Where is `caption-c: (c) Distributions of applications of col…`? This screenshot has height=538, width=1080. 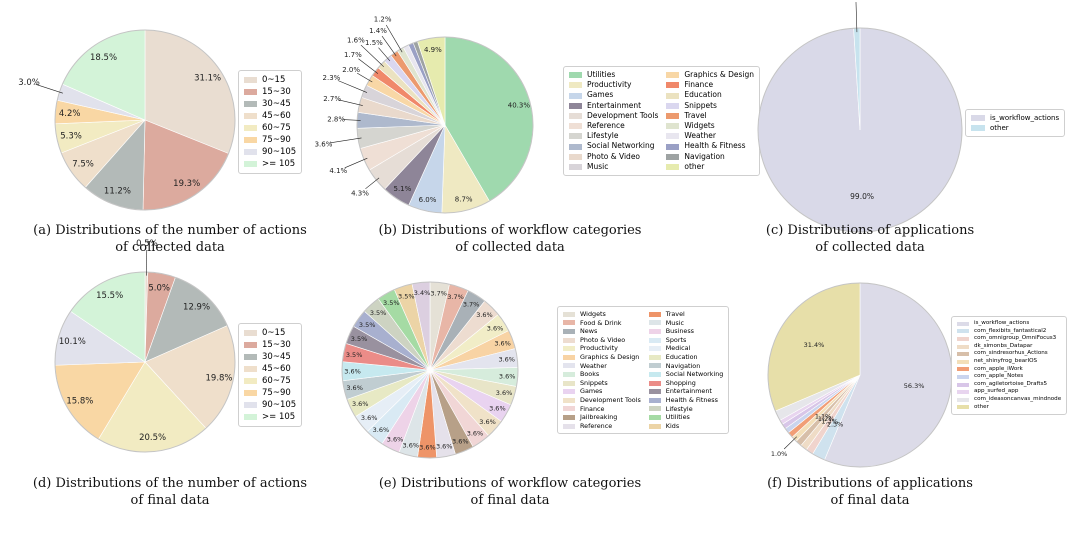
caption-c: (c) Distributions of applications of col… is located at coordinates (870, 239).